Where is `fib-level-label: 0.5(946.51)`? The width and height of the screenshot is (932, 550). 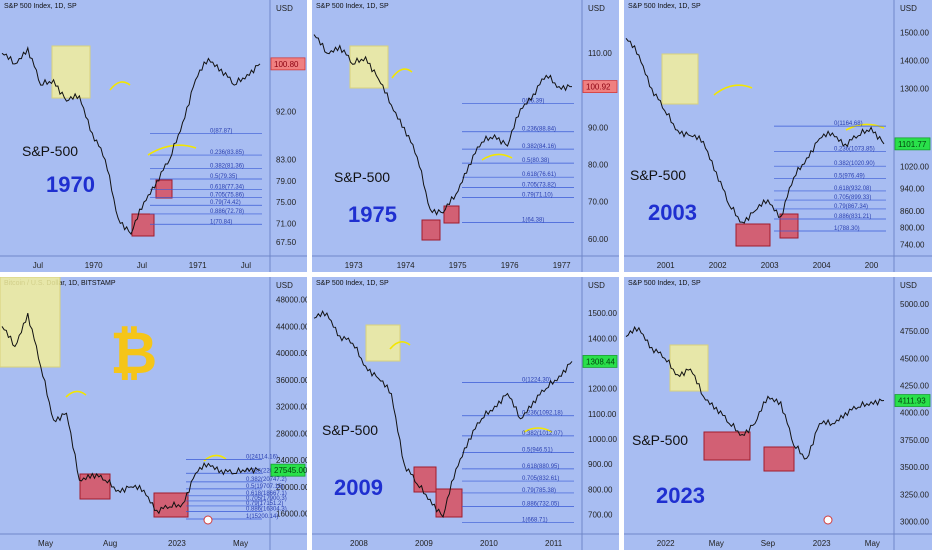
fib-level-label: 0.5(946.51) is located at coordinates (537, 450).